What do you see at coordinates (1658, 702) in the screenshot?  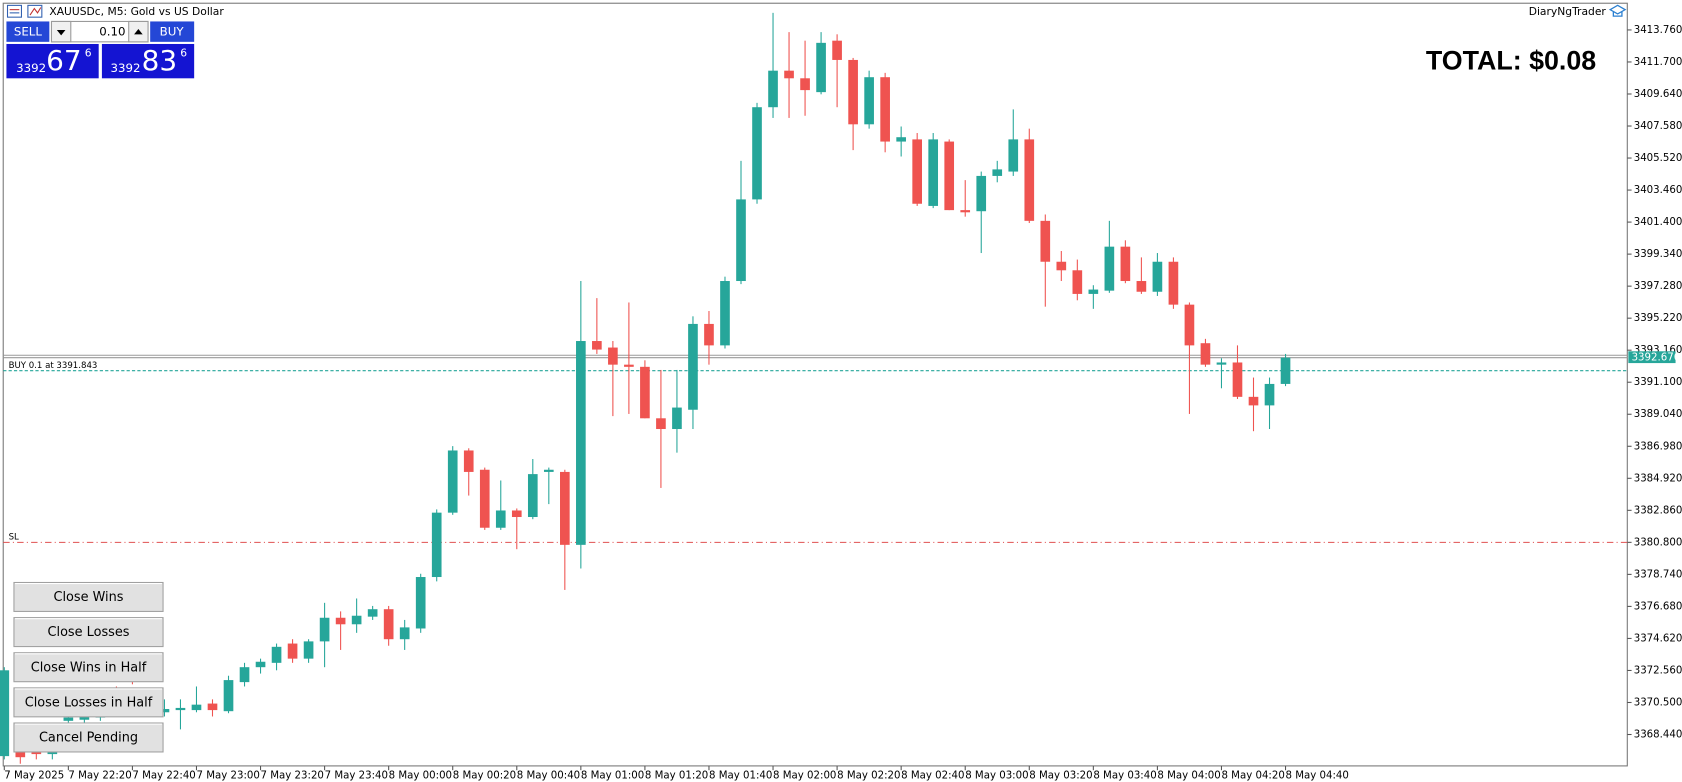 I see `y-tick-label: 3370.500` at bounding box center [1658, 702].